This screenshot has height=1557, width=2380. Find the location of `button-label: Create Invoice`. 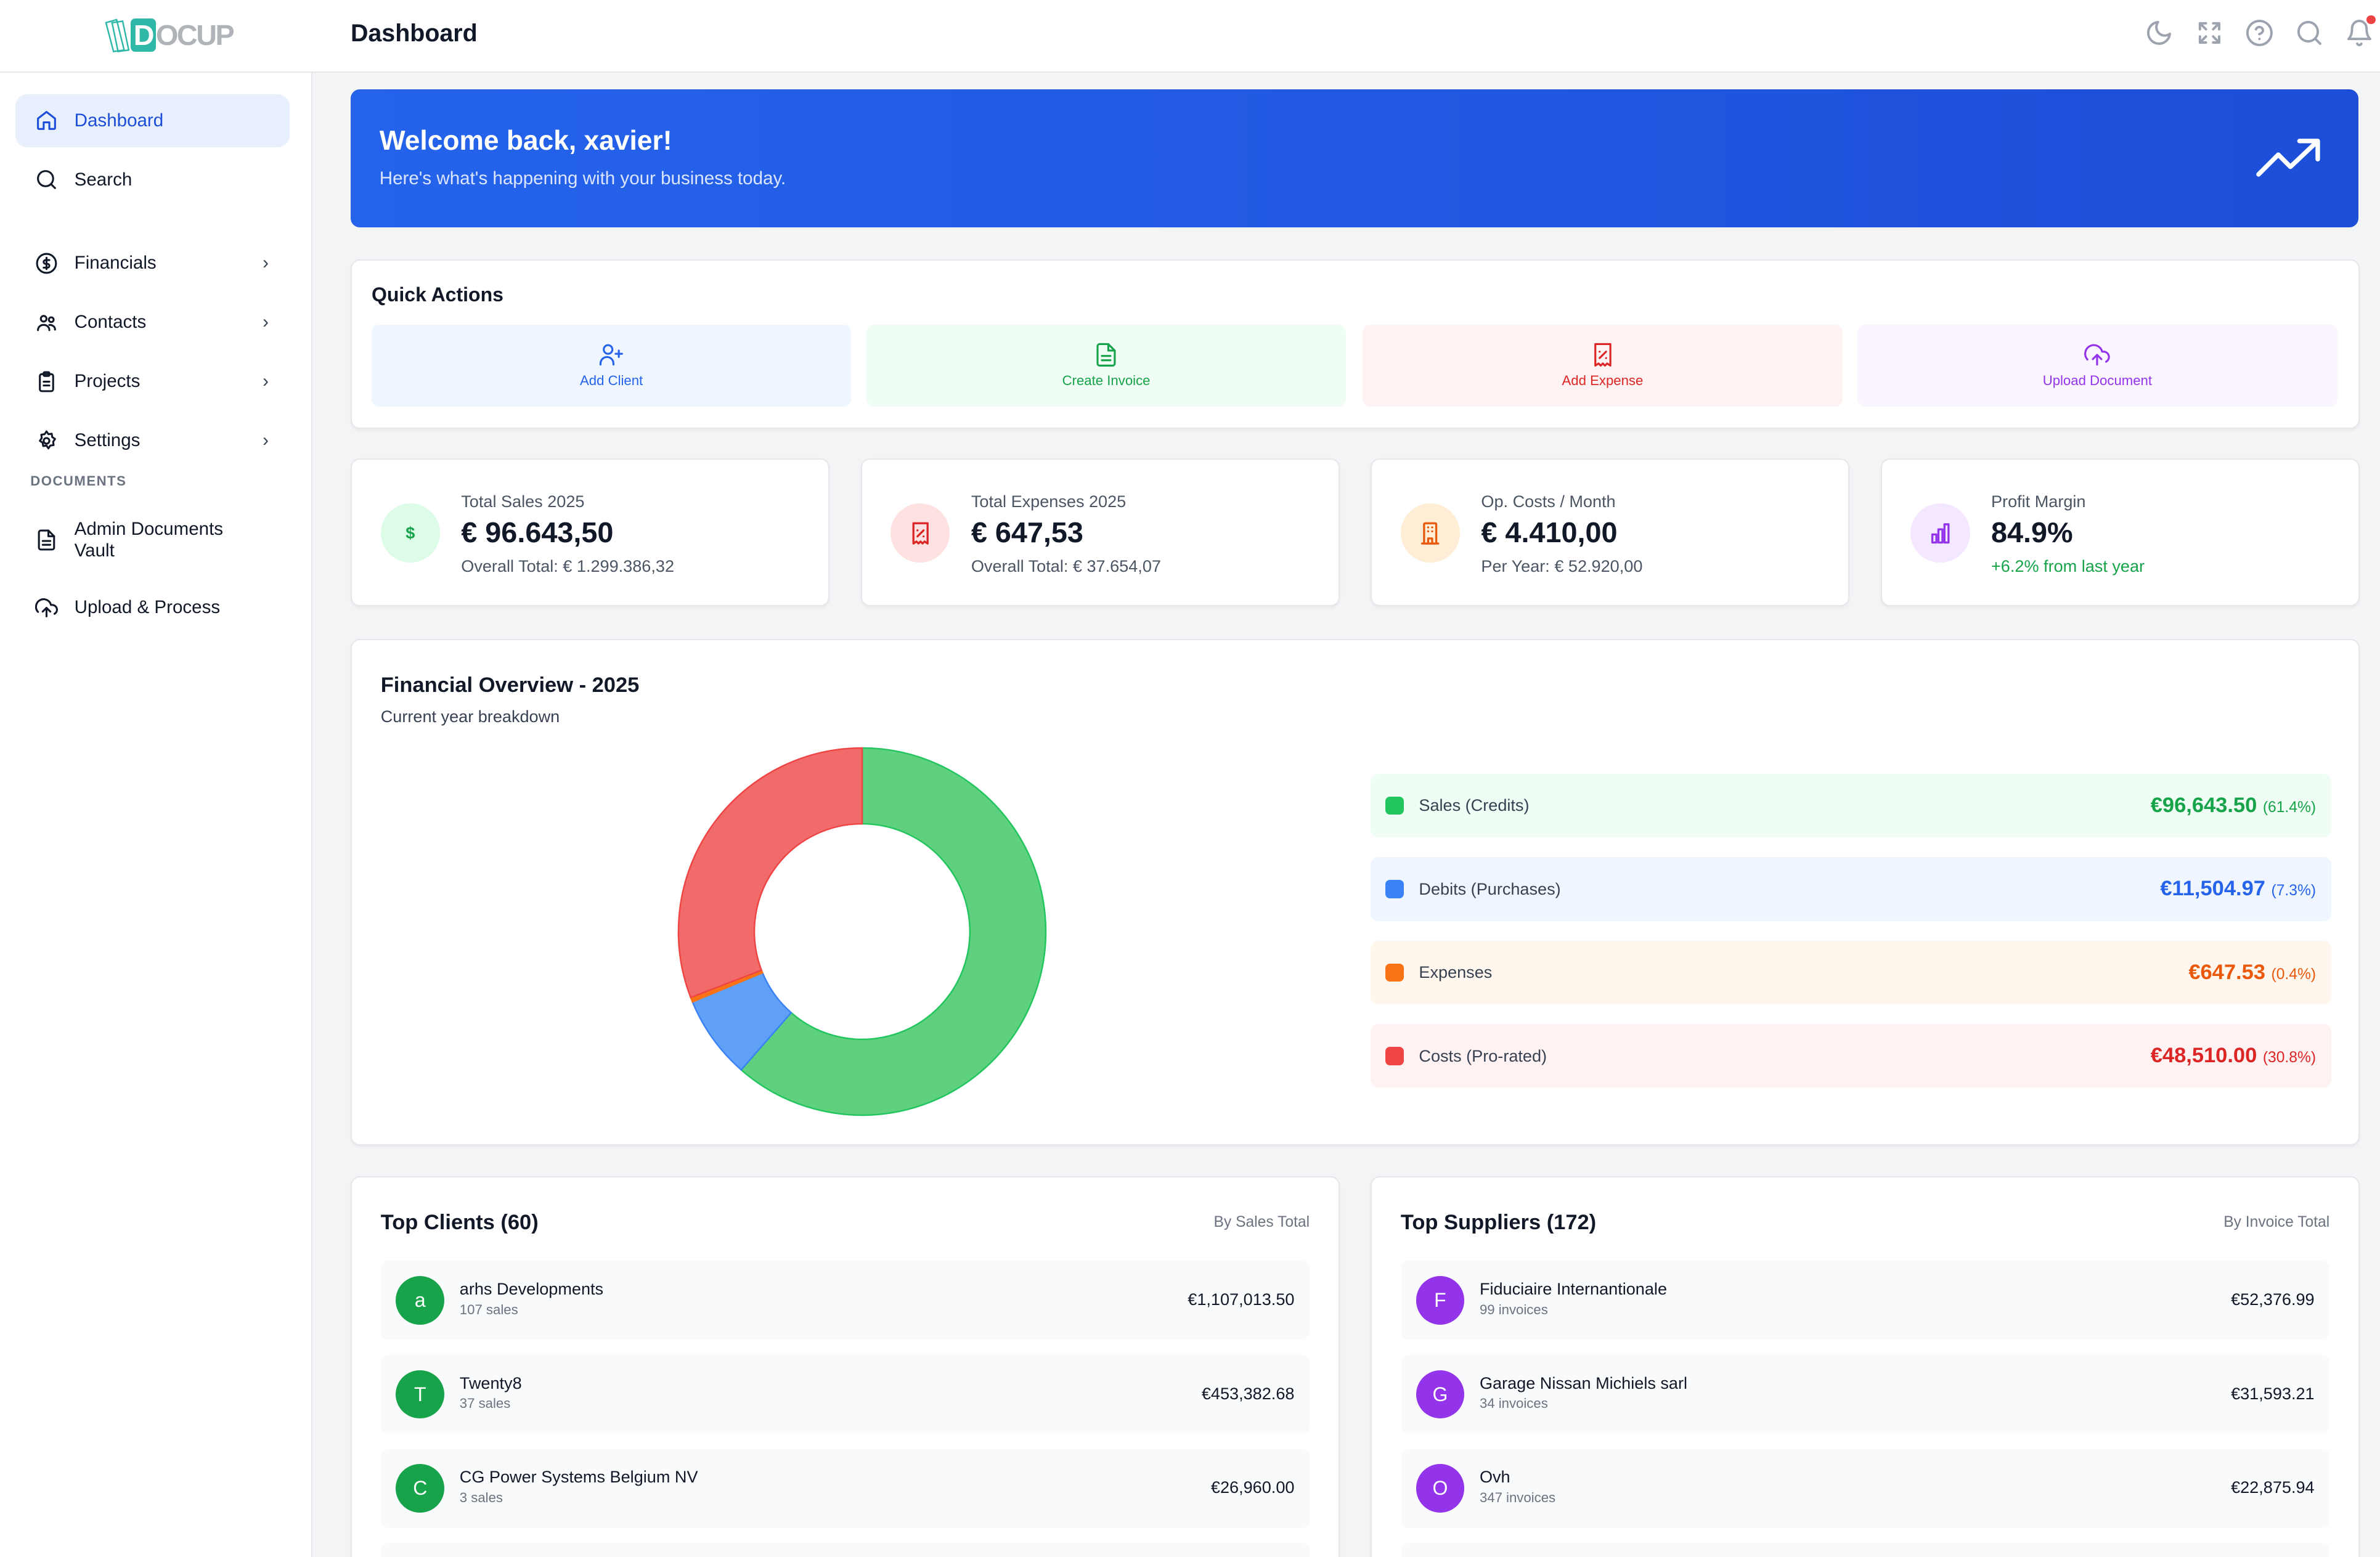

button-label: Create Invoice is located at coordinates (1106, 380).